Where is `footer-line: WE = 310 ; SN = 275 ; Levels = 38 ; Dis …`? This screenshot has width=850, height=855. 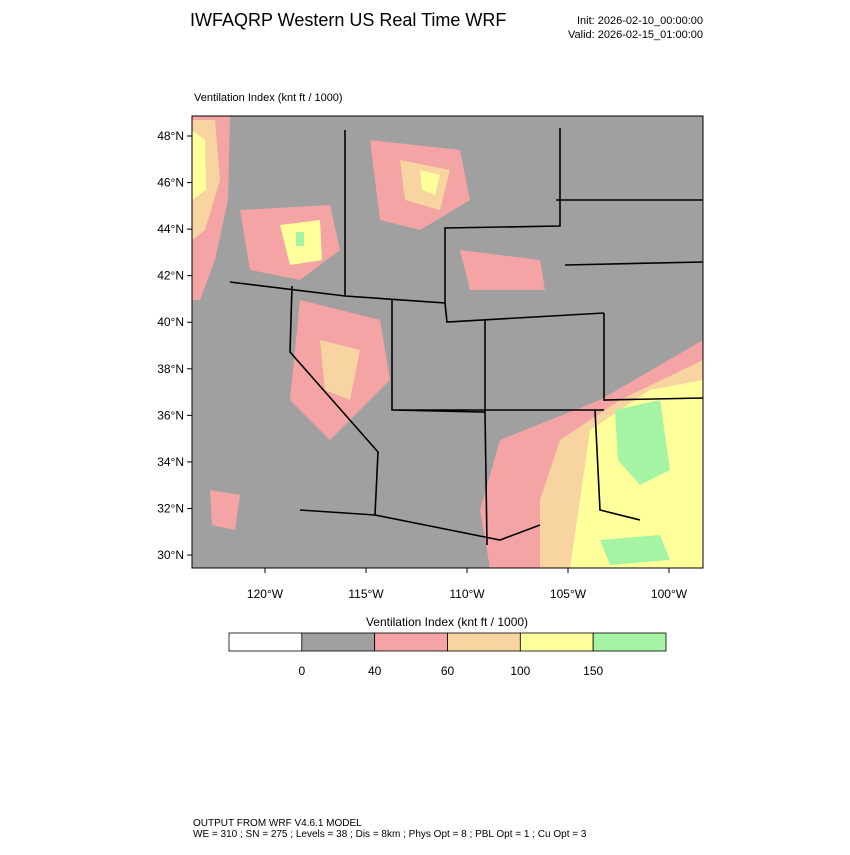
footer-line: WE = 310 ; SN = 275 ; Levels = 38 ; Dis … is located at coordinates (390, 834).